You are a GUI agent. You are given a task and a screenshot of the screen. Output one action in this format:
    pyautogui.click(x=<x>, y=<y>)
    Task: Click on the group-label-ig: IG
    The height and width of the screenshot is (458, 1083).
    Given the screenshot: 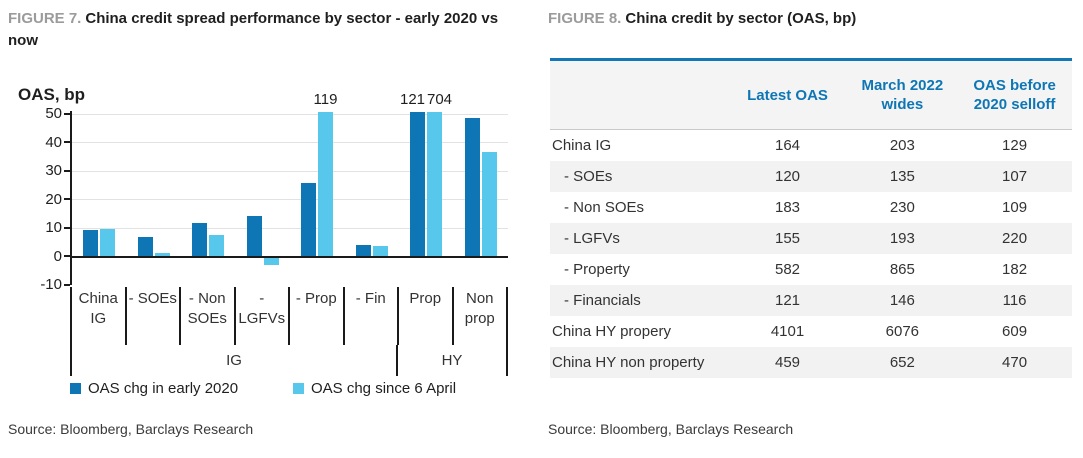 What is the action you would take?
    pyautogui.click(x=234, y=360)
    